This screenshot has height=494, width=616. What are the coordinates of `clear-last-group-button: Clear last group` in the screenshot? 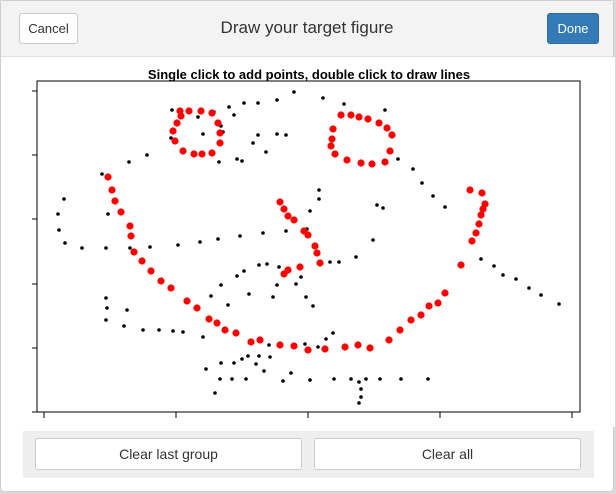 It's located at (168, 454).